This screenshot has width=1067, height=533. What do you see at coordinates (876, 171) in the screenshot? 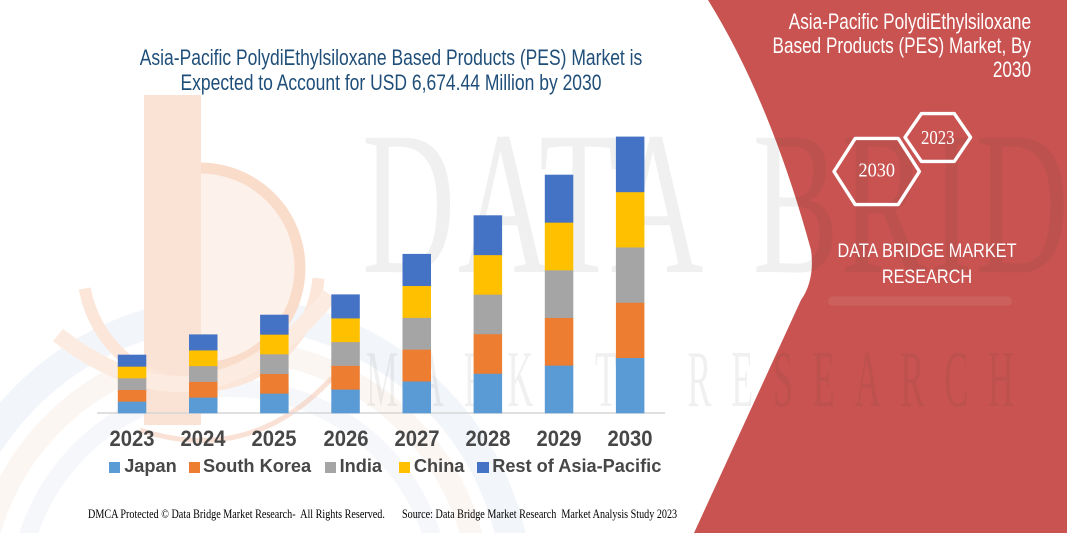
I see `svg-text: 2030` at bounding box center [876, 171].